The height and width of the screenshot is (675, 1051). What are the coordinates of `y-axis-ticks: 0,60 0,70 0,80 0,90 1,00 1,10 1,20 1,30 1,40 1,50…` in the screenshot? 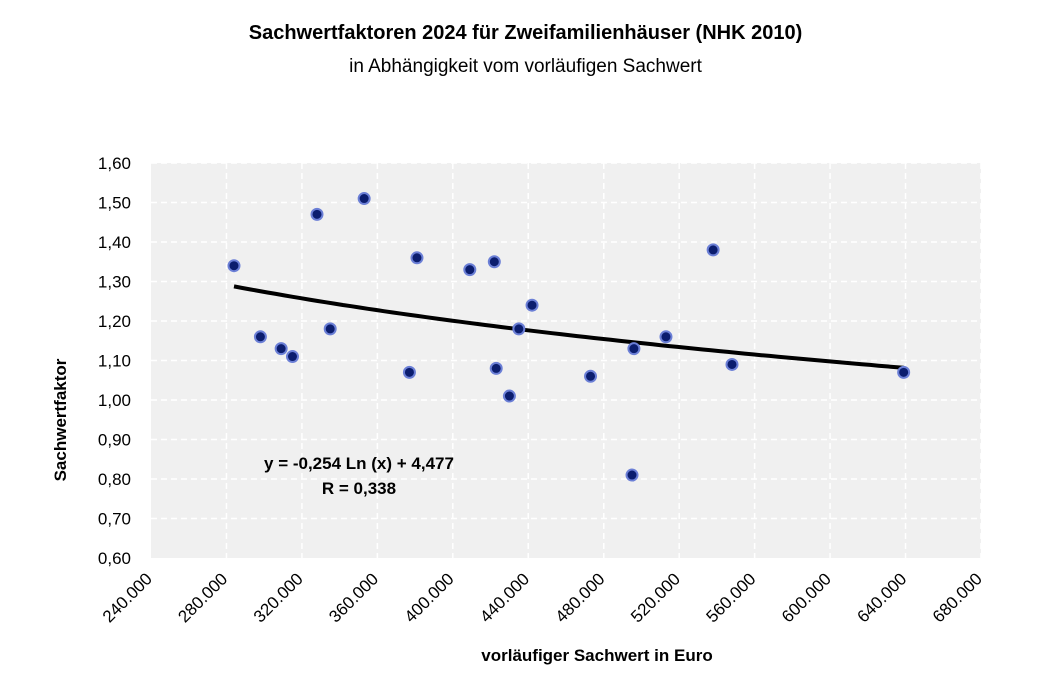 It's located at (114, 361).